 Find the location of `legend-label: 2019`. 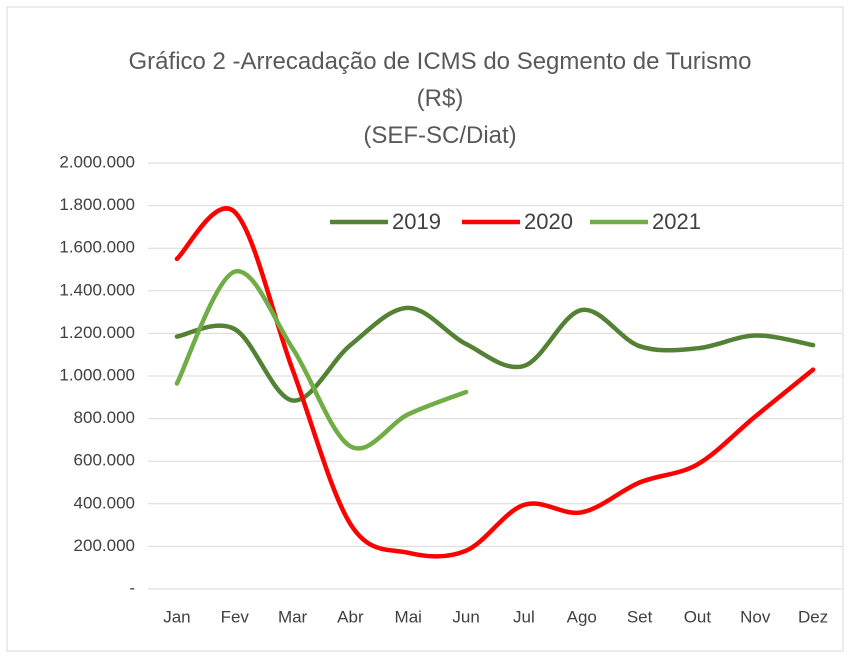

legend-label: 2019 is located at coordinates (416, 221).